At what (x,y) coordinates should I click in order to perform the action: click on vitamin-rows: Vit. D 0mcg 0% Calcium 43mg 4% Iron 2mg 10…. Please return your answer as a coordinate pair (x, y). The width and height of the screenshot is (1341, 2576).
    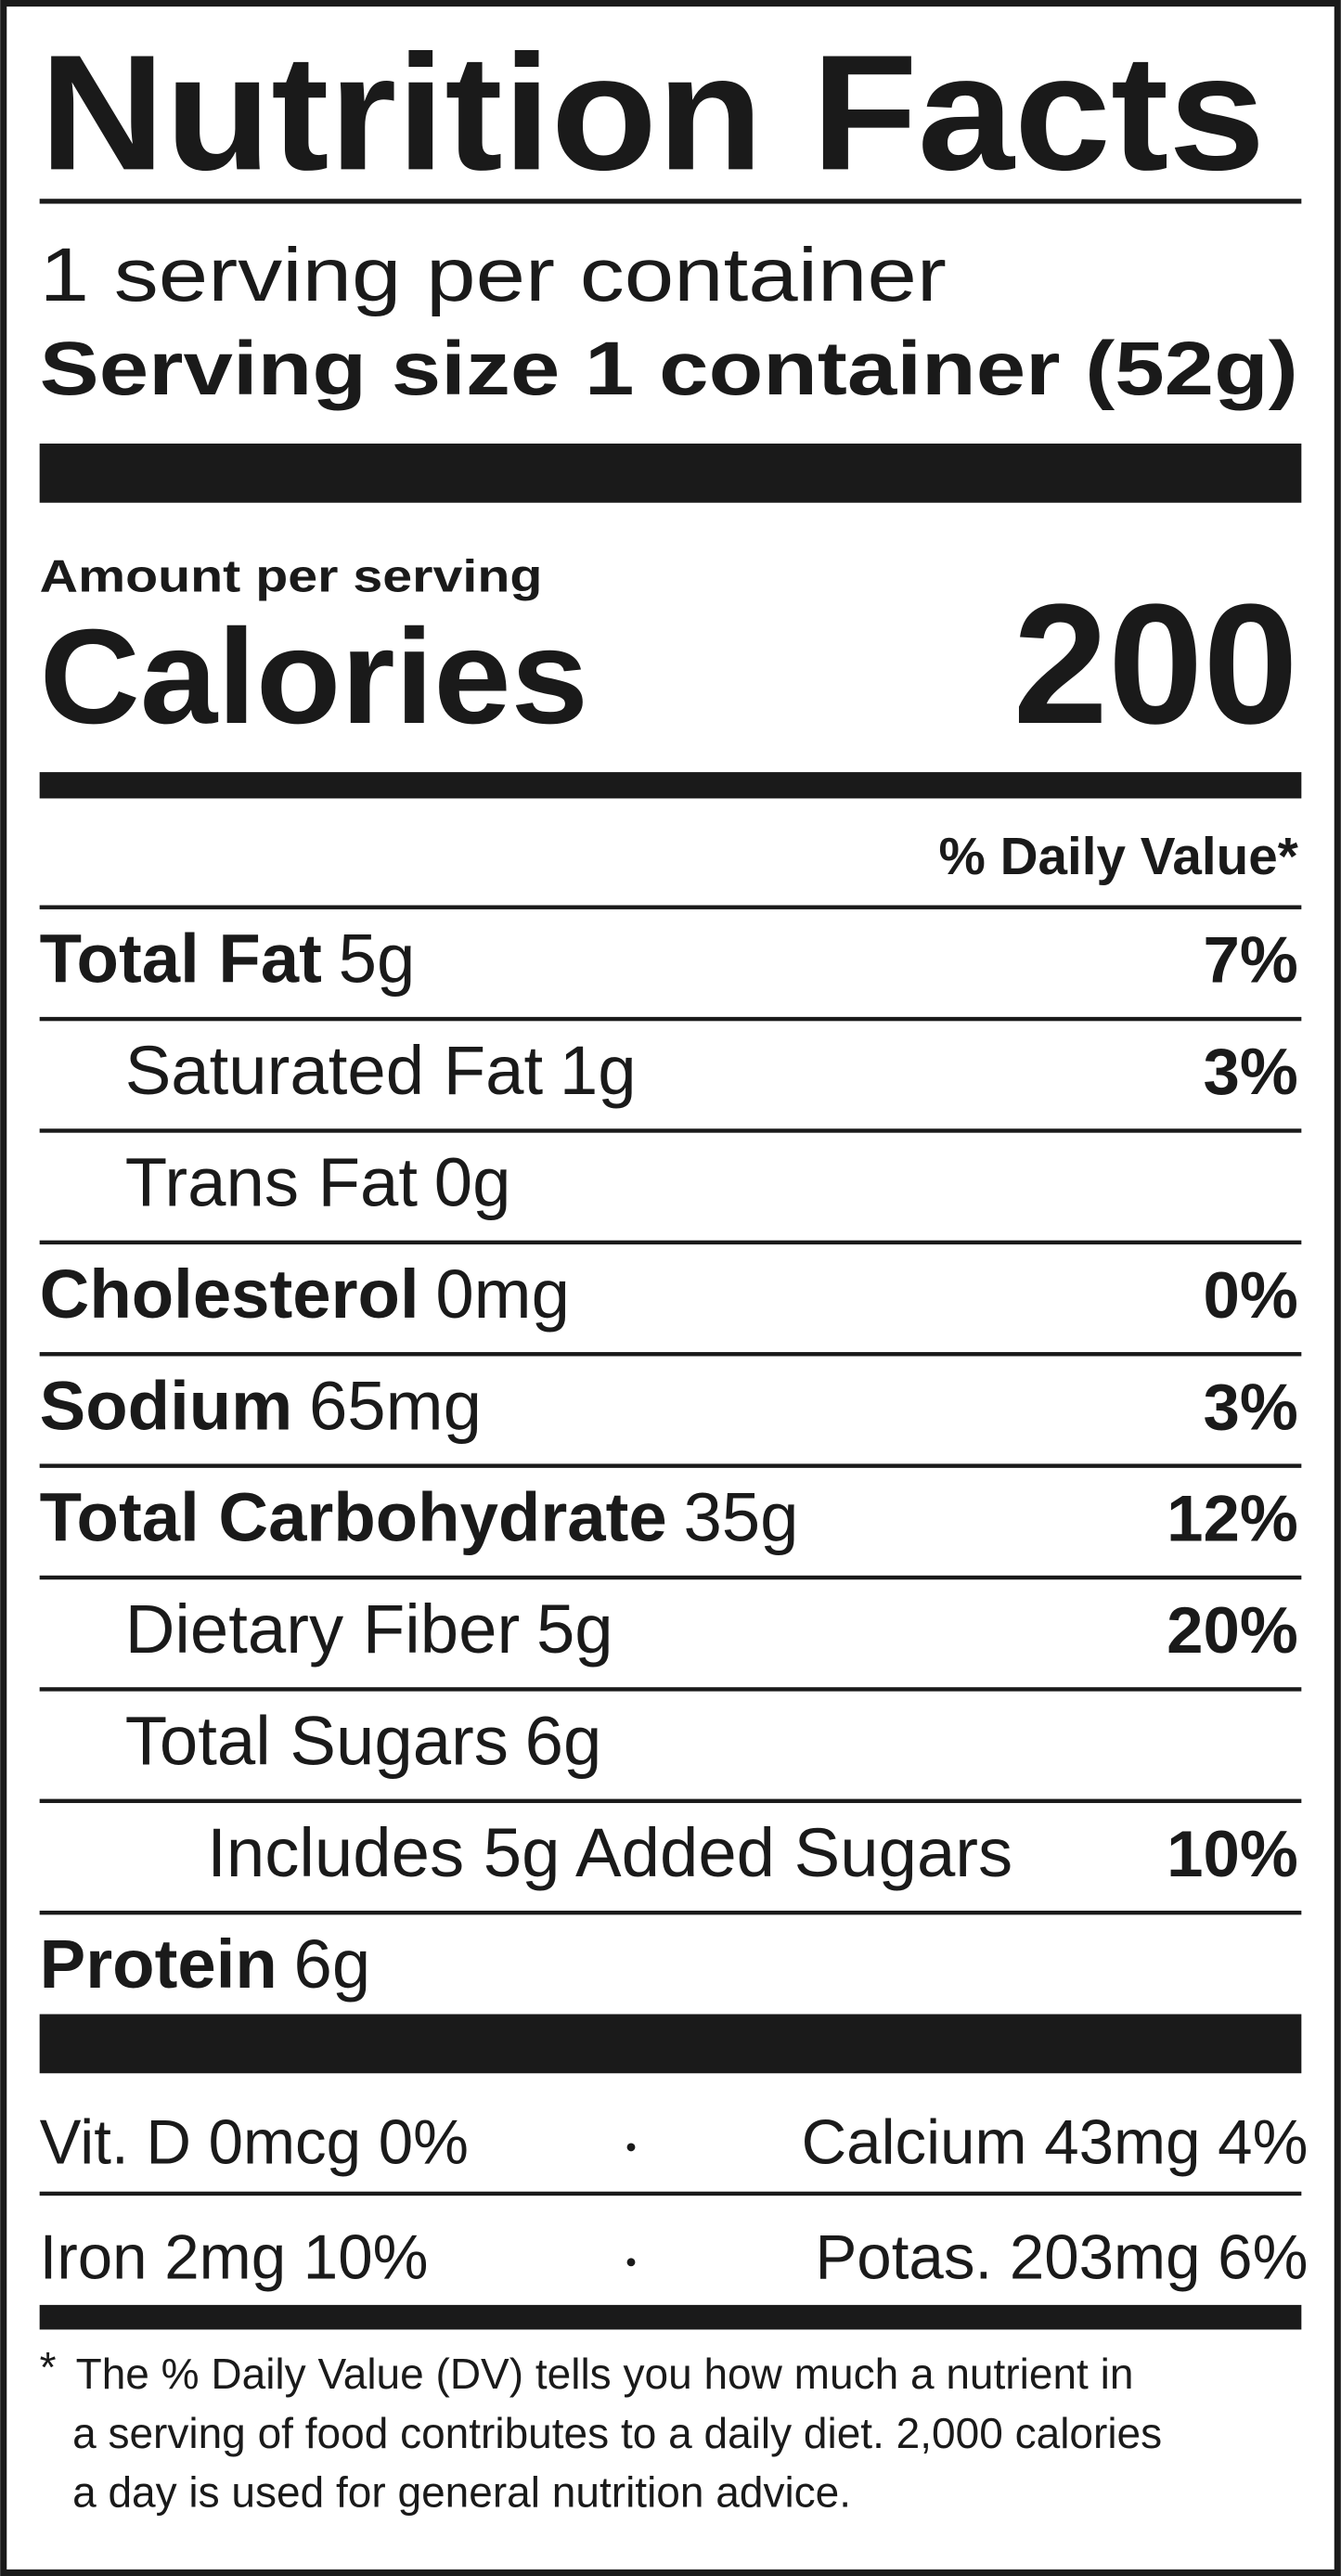
    Looking at the image, I should click on (674, 2200).